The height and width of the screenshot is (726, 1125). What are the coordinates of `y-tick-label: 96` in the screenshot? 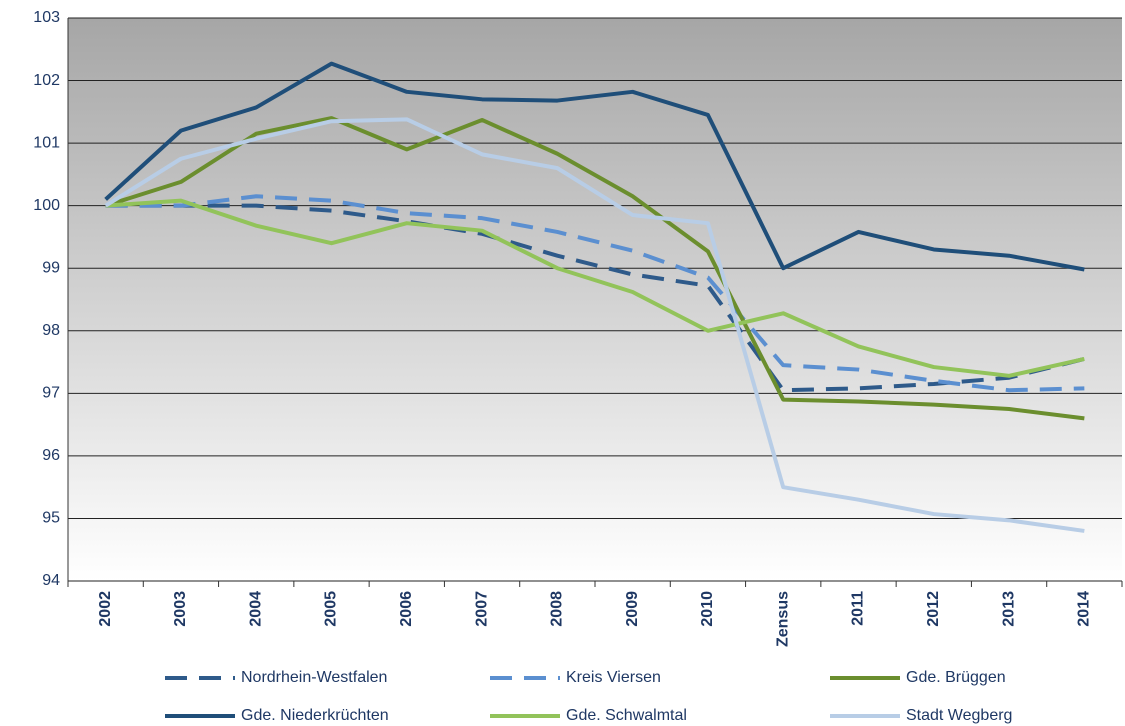 It's located at (51, 455).